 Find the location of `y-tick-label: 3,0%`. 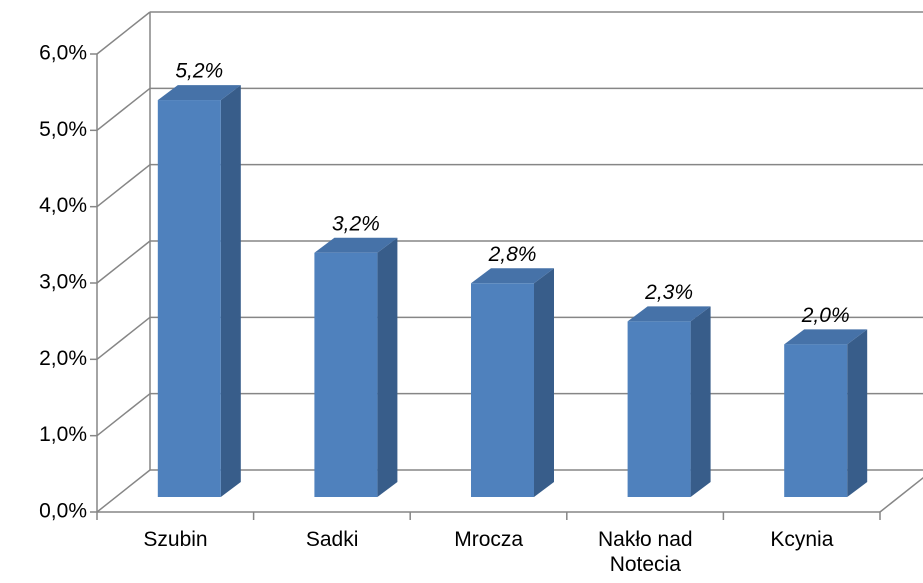

y-tick-label: 3,0% is located at coordinates (63, 282).